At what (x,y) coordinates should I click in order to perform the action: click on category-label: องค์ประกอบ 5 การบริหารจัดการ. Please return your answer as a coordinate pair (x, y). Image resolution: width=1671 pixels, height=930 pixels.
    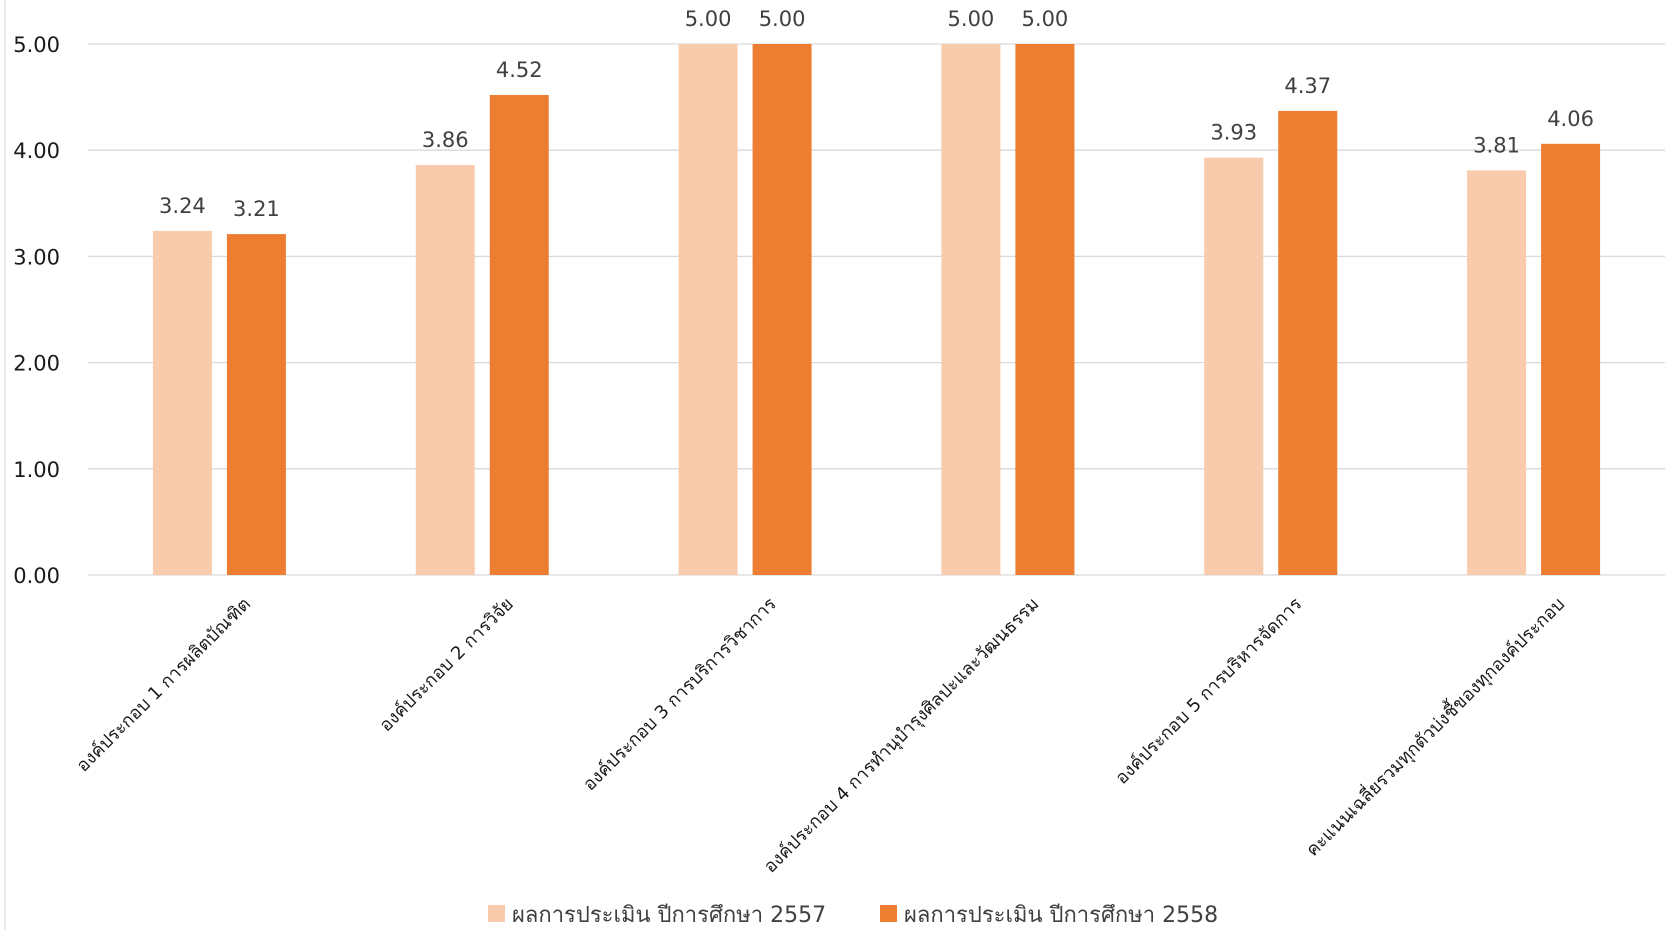
    Looking at the image, I should click on (1208, 690).